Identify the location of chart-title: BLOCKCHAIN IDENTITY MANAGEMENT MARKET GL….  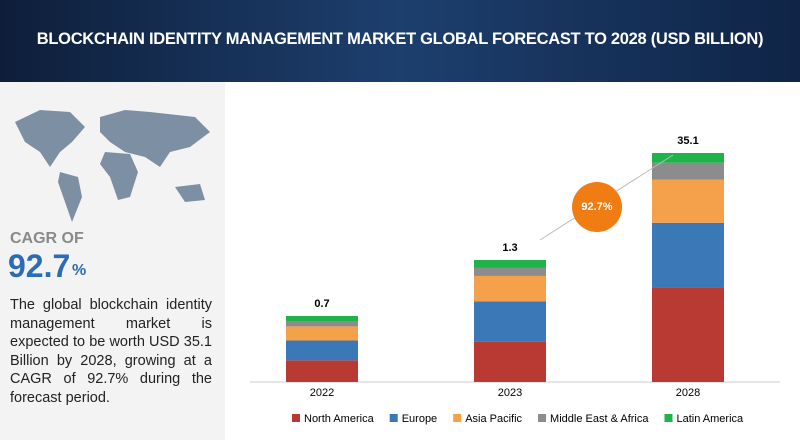
(400, 39).